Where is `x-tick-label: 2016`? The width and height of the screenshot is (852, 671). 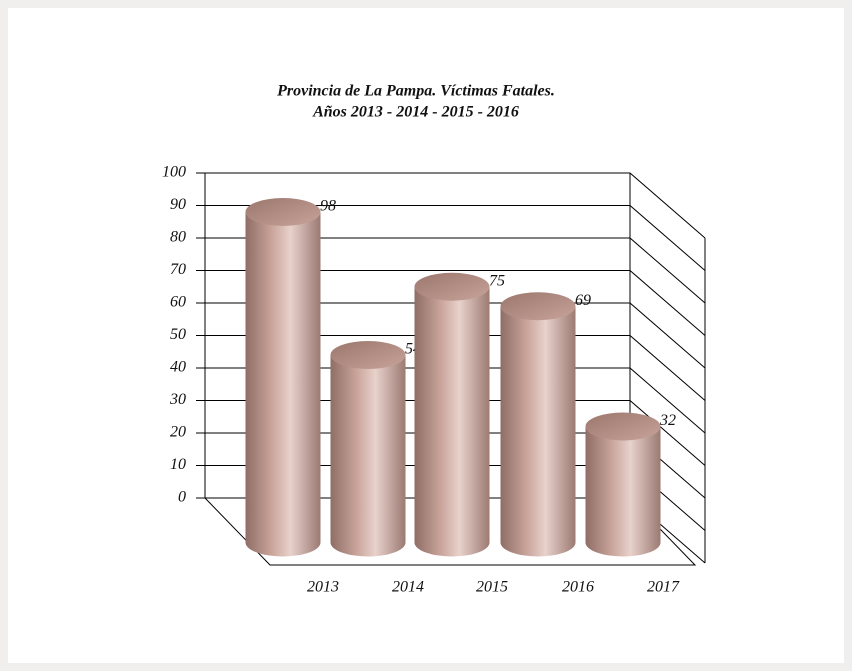 x-tick-label: 2016 is located at coordinates (578, 587).